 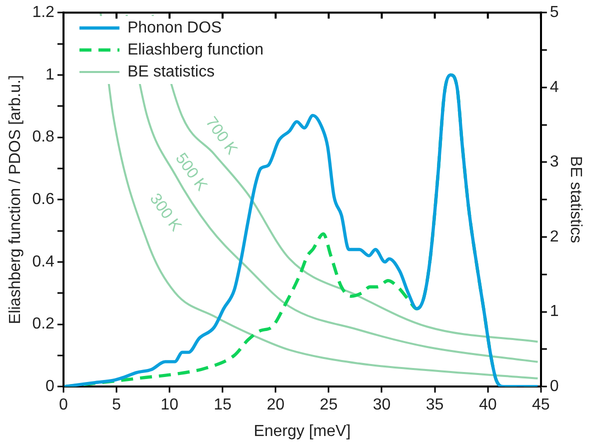 What do you see at coordinates (50, 387) in the screenshot?
I see `y-tick-label: 0` at bounding box center [50, 387].